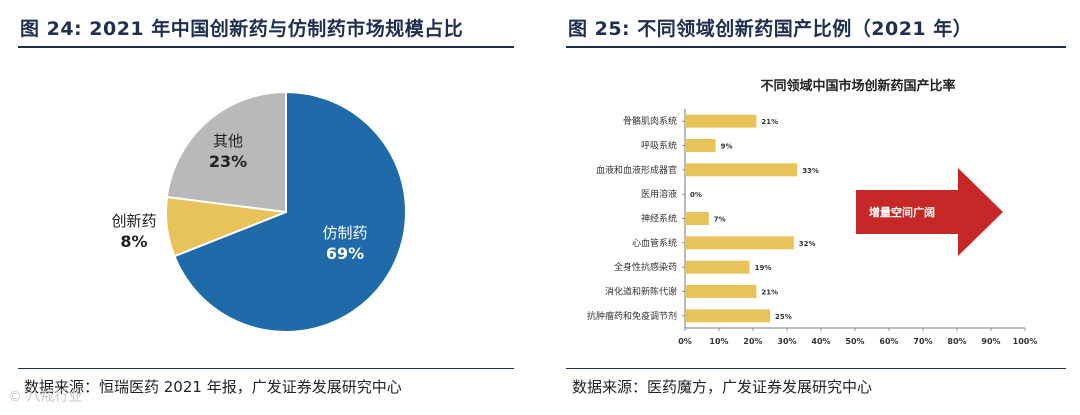 The height and width of the screenshot is (415, 1080). I want to click on bar-category-label: 骨骼肌肉系统, so click(650, 121).